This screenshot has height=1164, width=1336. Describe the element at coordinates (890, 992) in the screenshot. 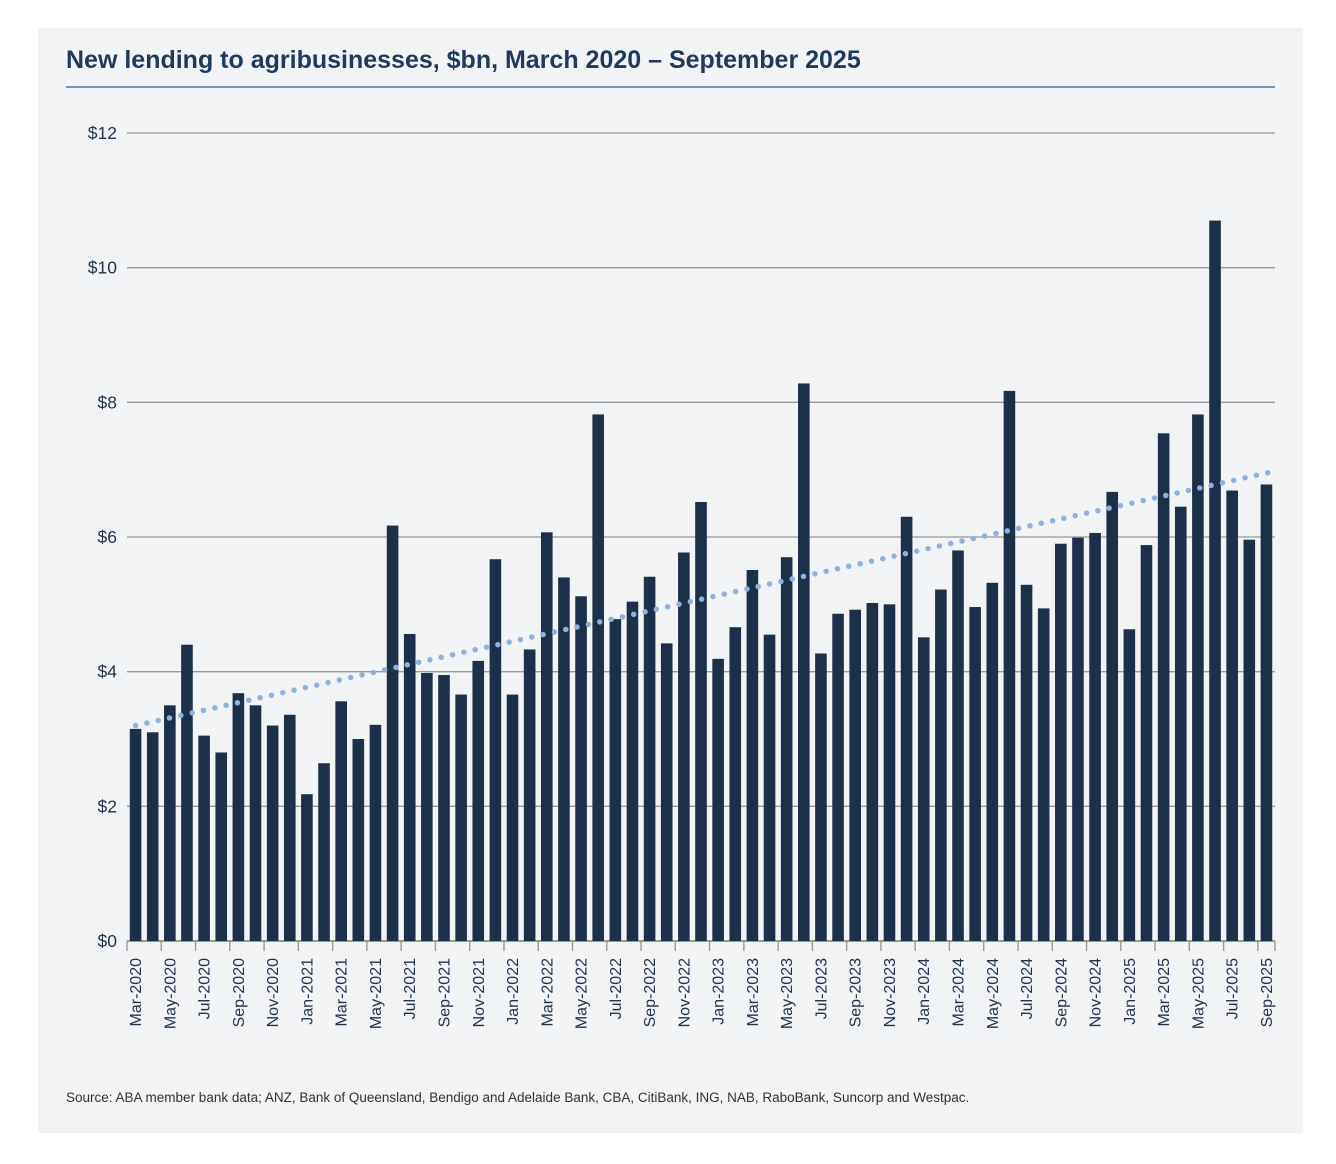

I see `x-axis-label: Nov-2023` at that location.